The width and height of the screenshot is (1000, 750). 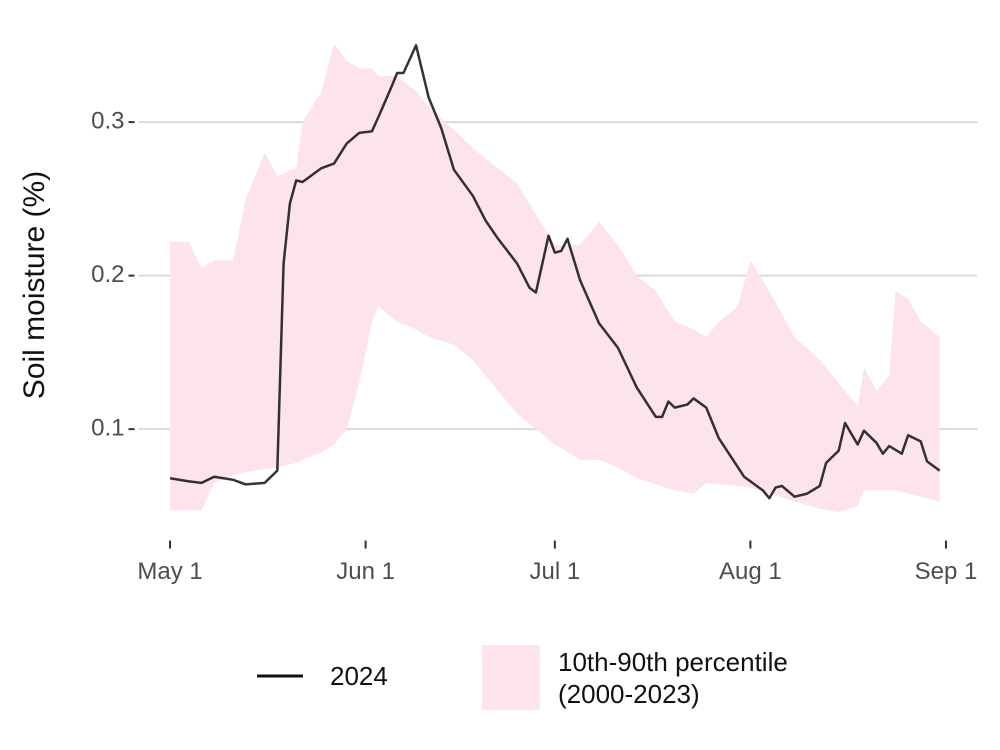 I want to click on x-tick-label: Jul 1, so click(x=554, y=571).